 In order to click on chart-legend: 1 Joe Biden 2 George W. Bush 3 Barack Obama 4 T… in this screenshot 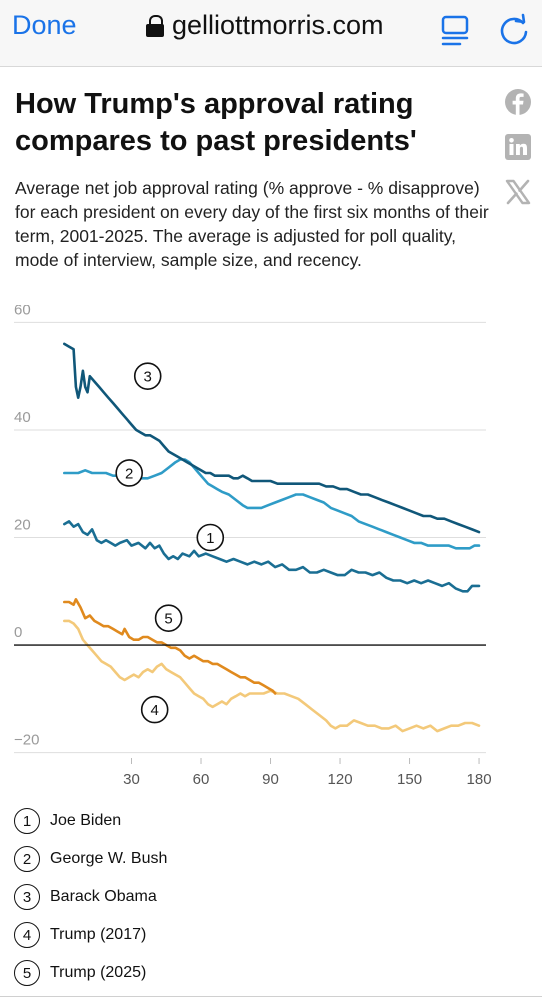, I will do `click(90, 897)`.